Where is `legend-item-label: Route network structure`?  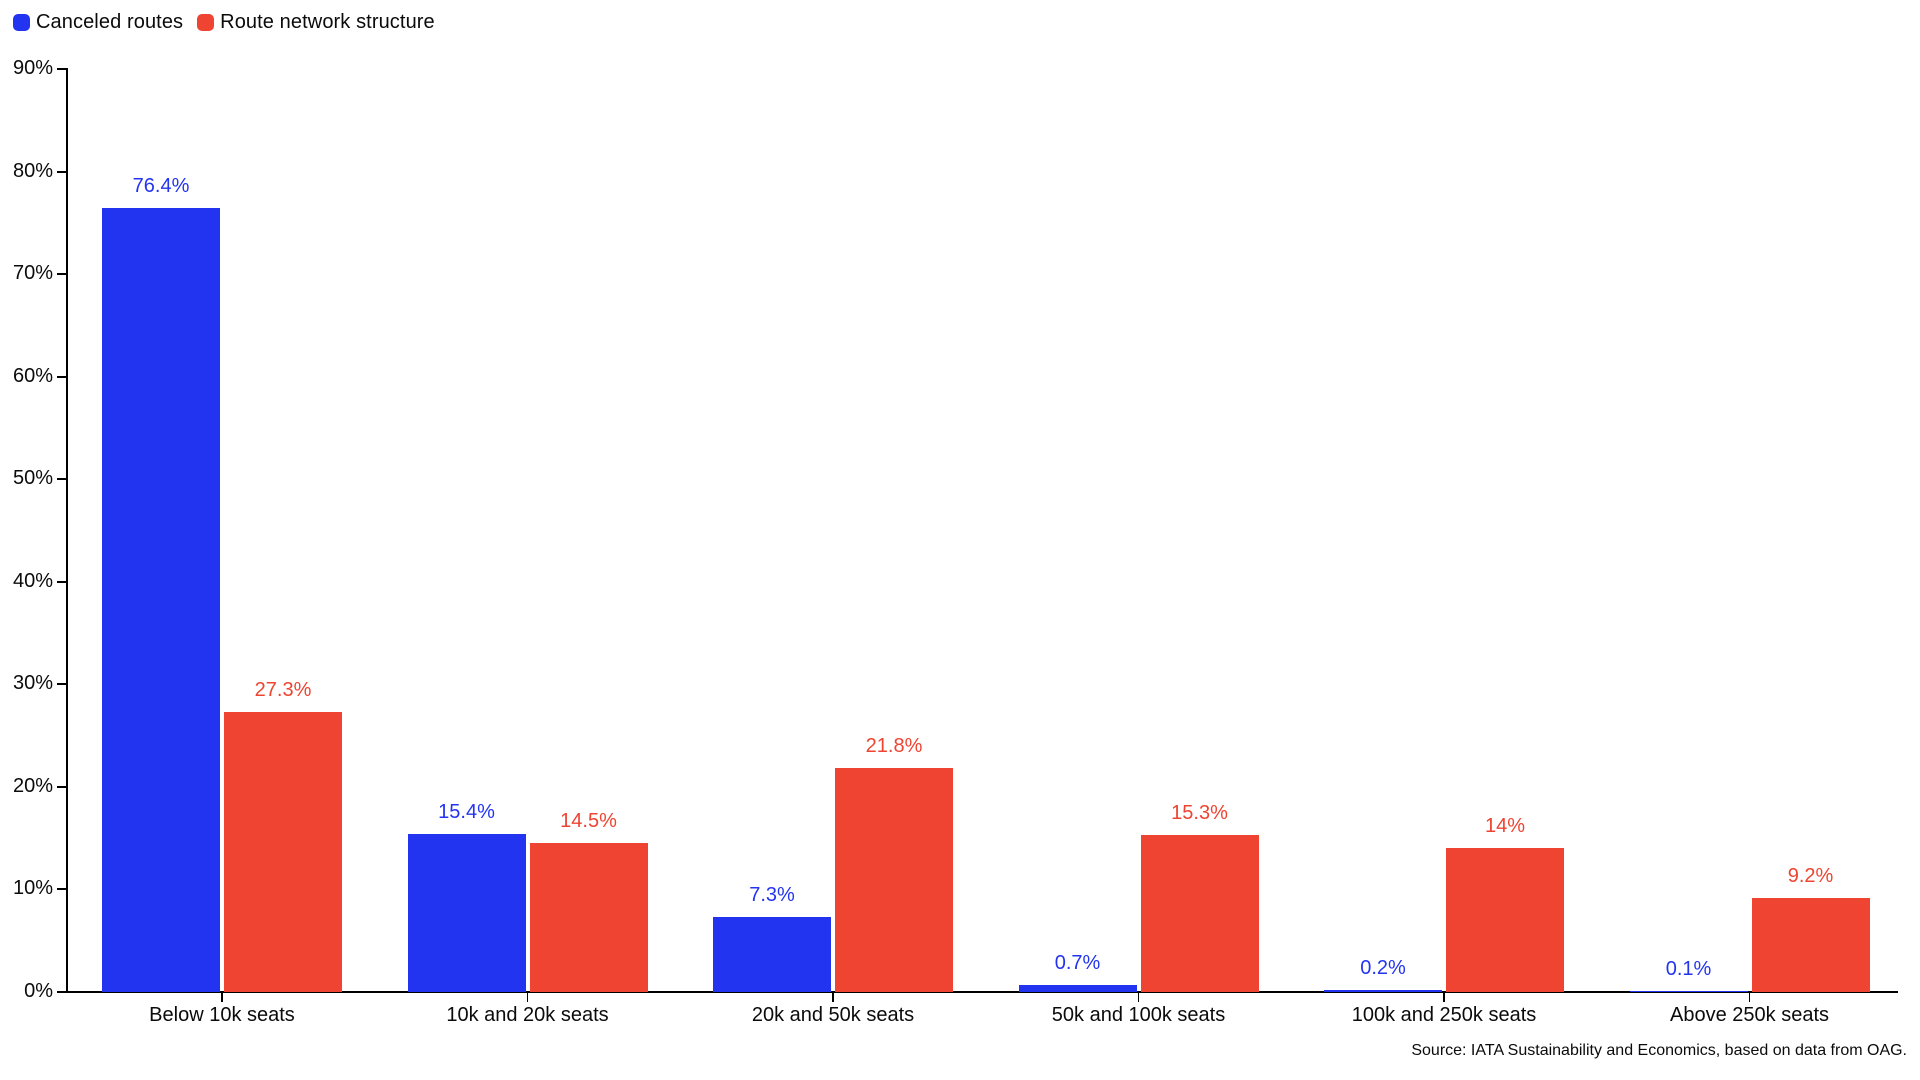 legend-item-label: Route network structure is located at coordinates (327, 22).